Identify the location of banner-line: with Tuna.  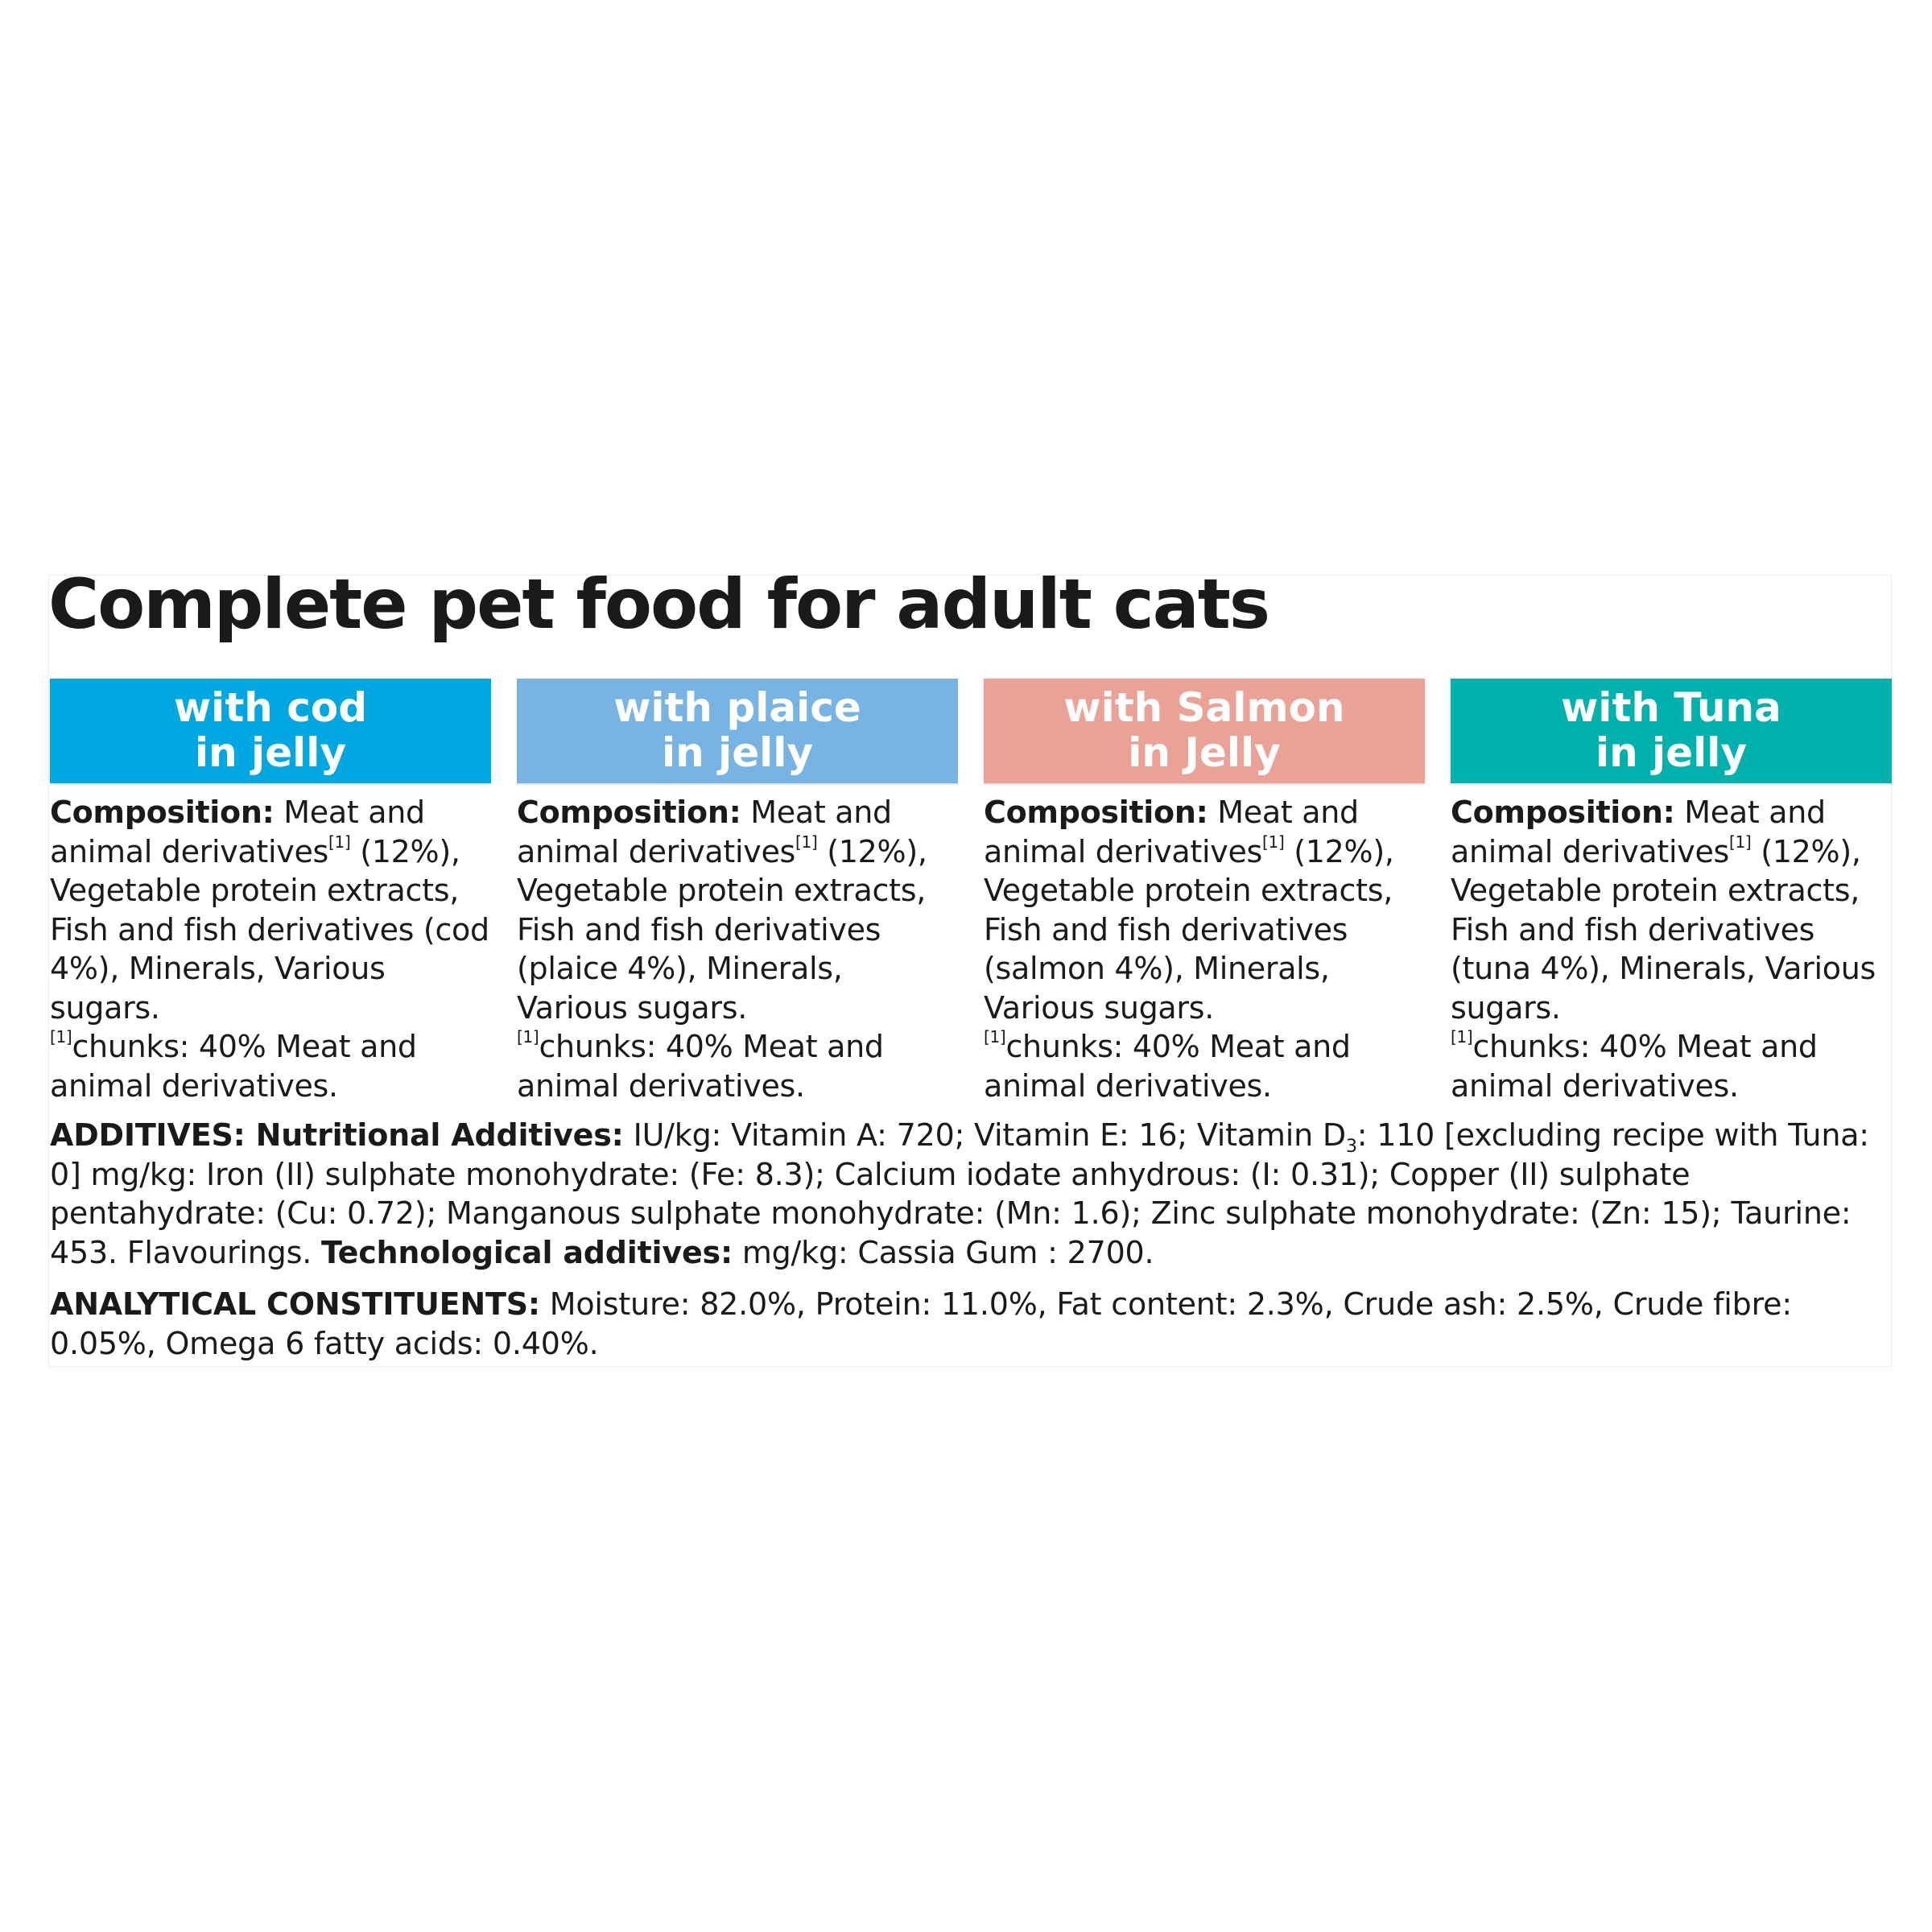
(1671, 707).